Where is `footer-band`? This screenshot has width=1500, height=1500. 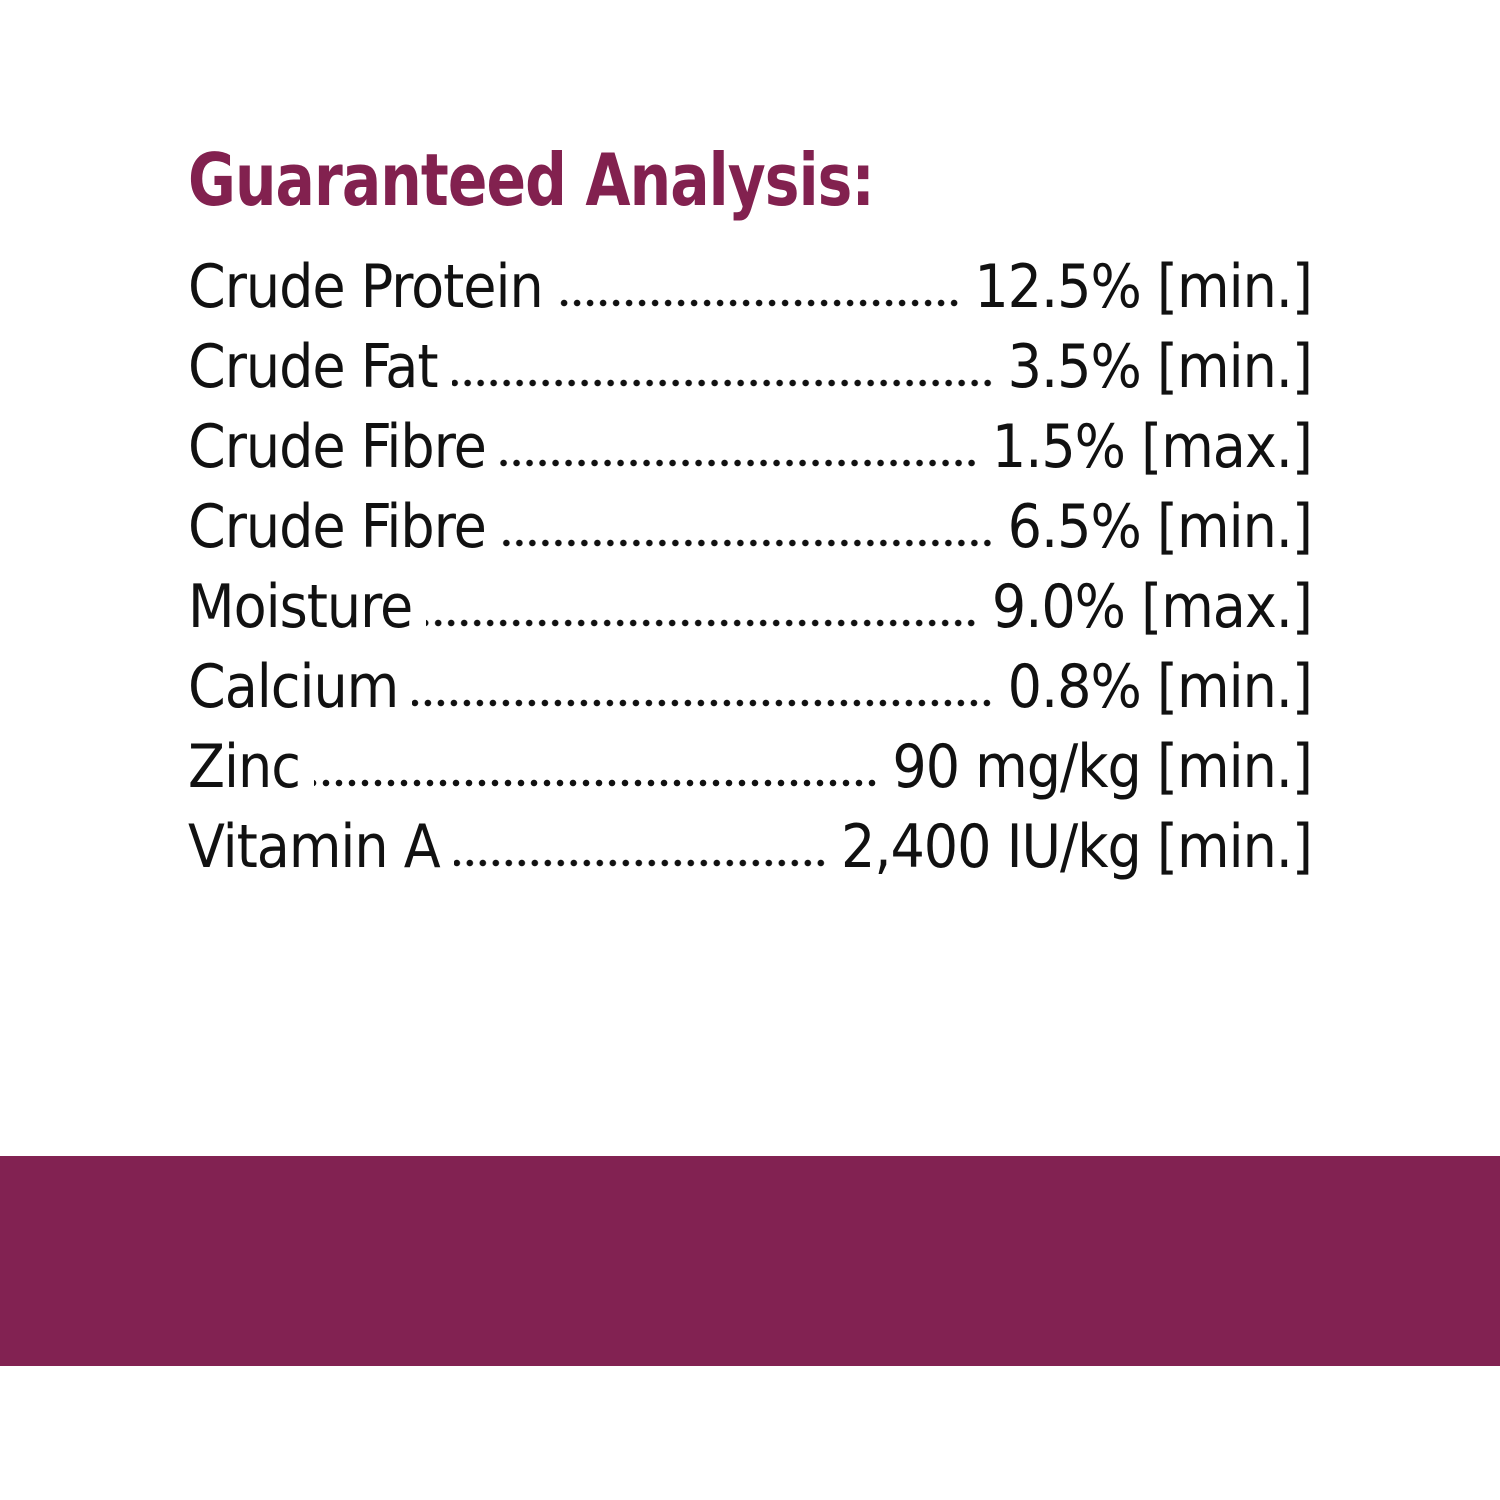 footer-band is located at coordinates (750, 1261).